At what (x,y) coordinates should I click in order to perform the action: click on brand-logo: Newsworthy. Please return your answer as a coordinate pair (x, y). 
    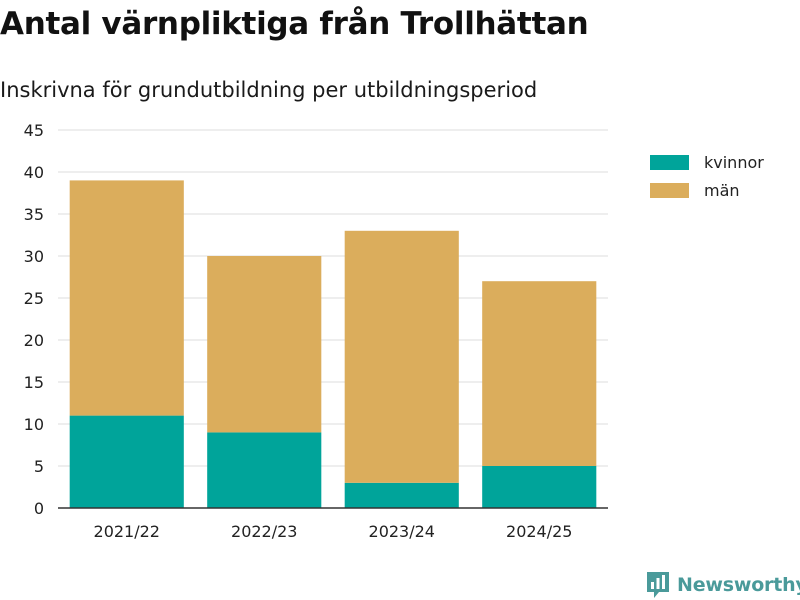
    Looking at the image, I should click on (722, 585).